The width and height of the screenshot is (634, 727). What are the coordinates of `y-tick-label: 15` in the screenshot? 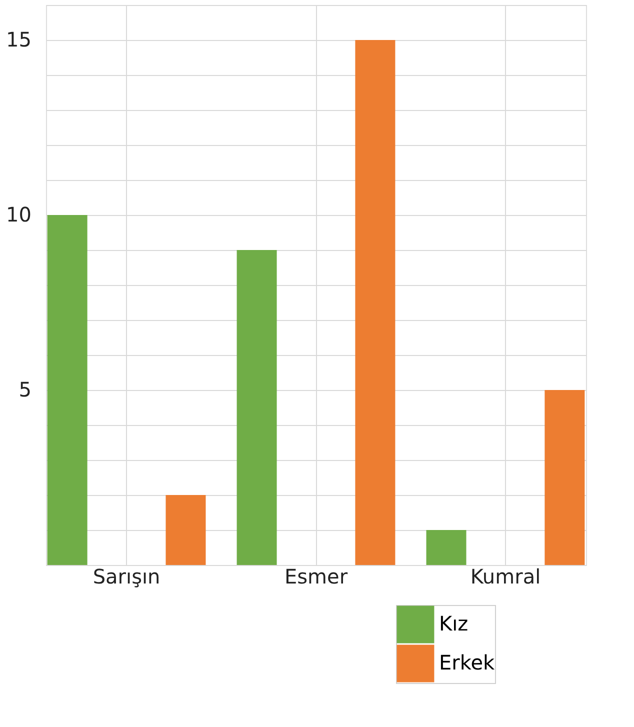 It's located at (19, 40).